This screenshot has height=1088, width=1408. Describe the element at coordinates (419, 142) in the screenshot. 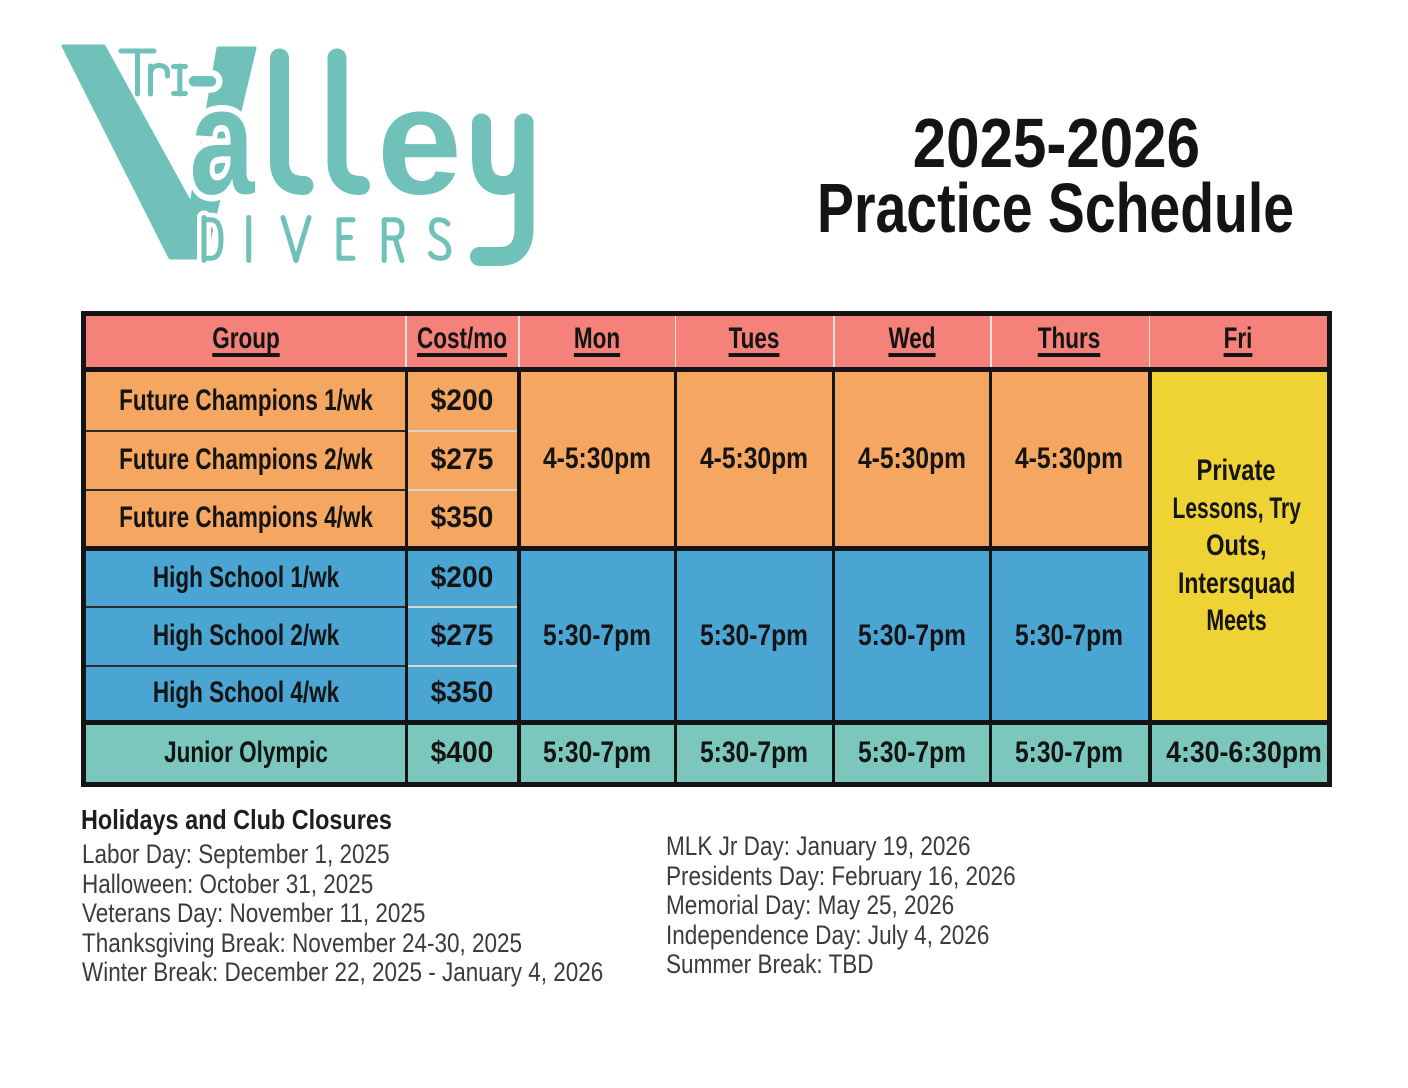

I see `svg-text: e` at that location.